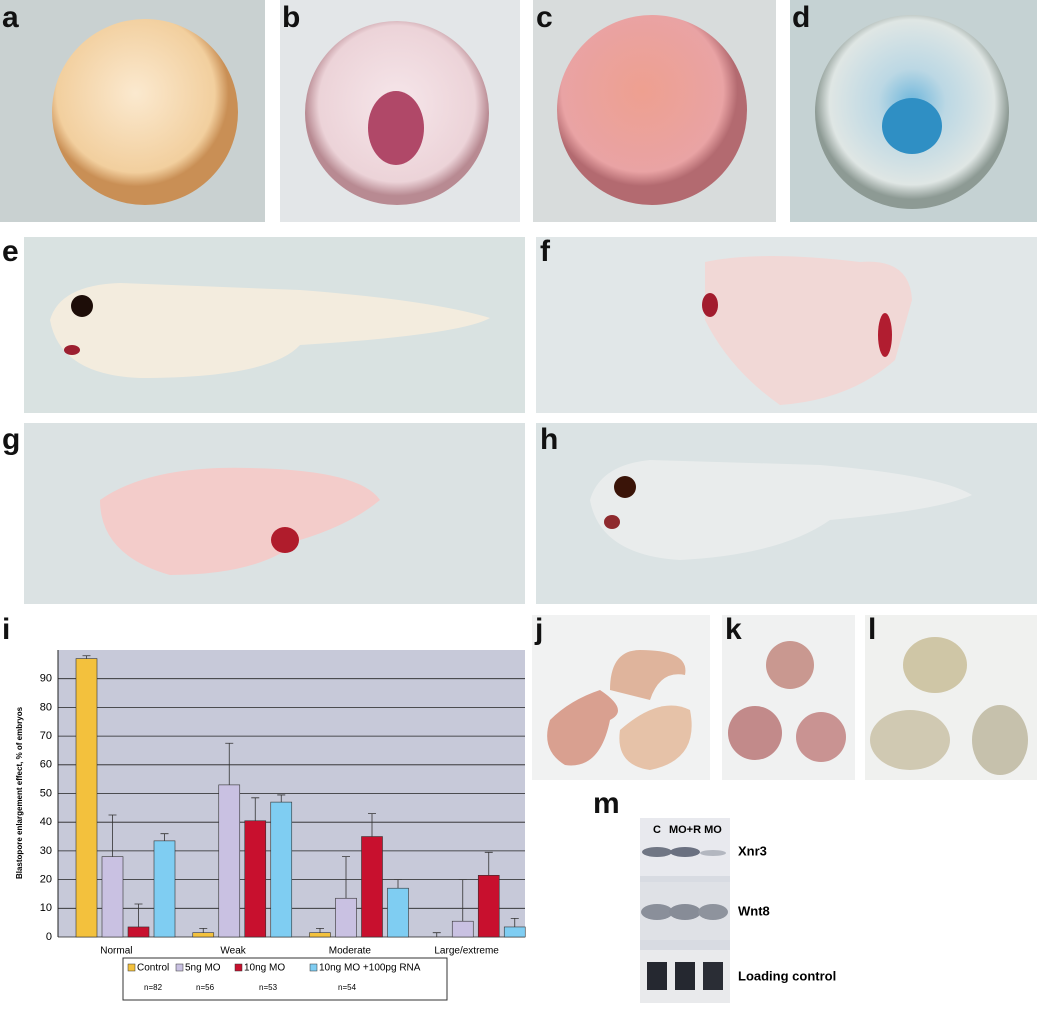  What do you see at coordinates (268, 987) in the screenshot?
I see `legend-n: n=53` at bounding box center [268, 987].